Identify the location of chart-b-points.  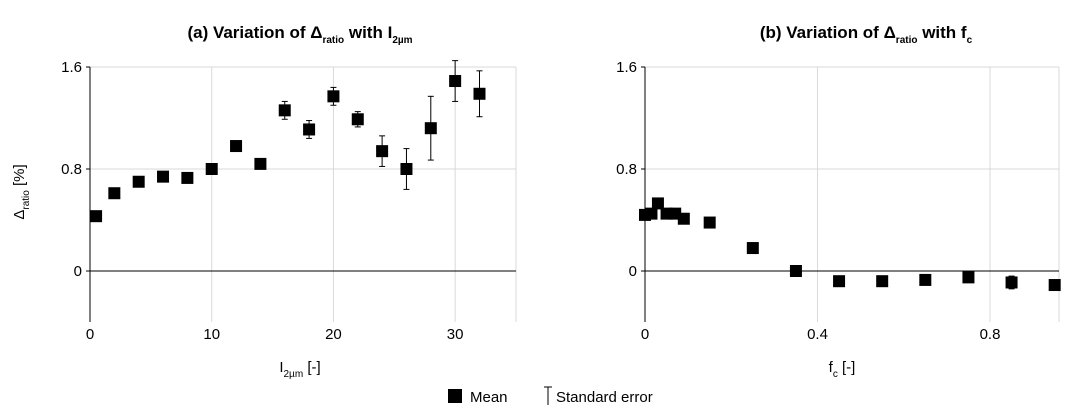
(850, 244).